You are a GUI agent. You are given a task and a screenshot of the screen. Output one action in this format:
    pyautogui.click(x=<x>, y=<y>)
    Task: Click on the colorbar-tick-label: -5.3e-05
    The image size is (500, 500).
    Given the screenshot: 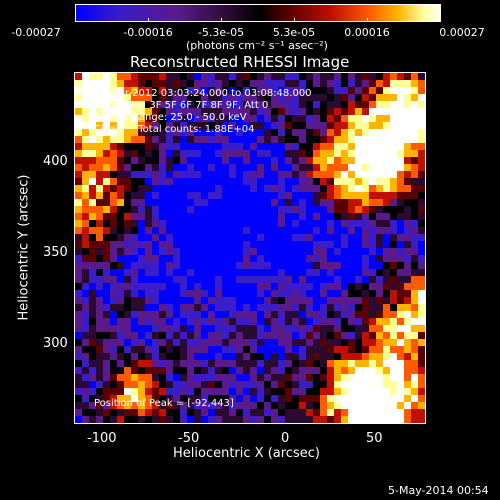 What is the action you would take?
    pyautogui.click(x=221, y=32)
    